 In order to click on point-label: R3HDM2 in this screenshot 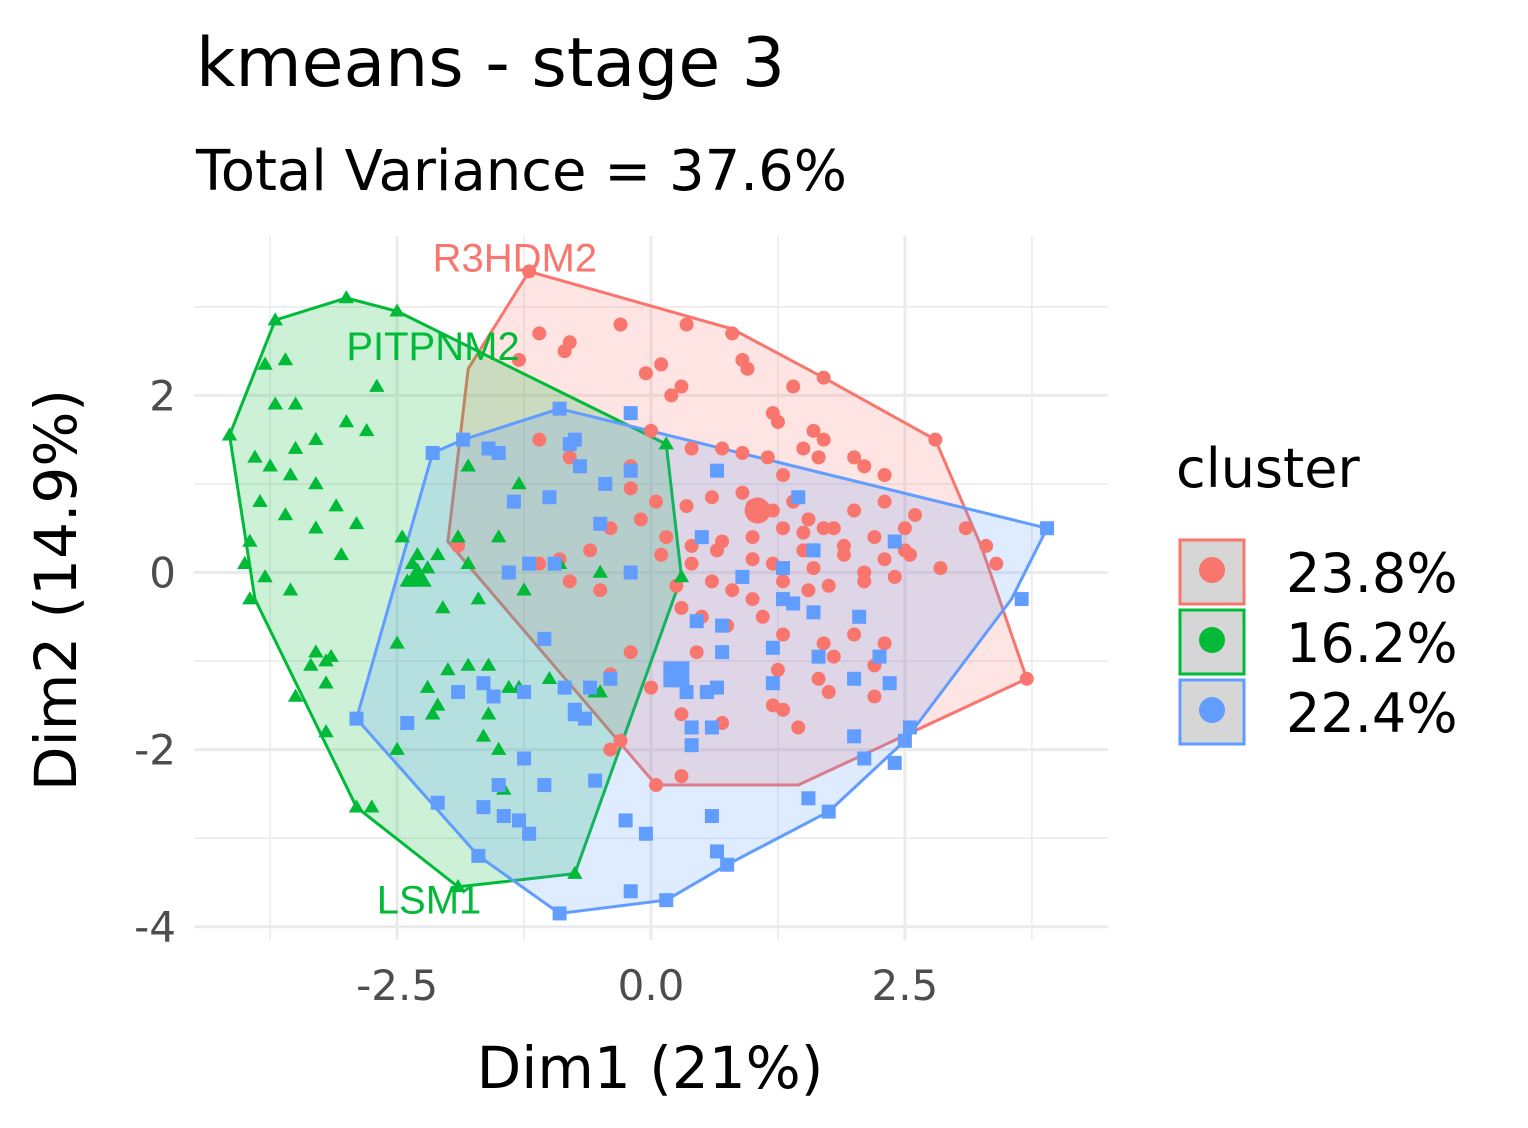, I will do `click(515, 258)`.